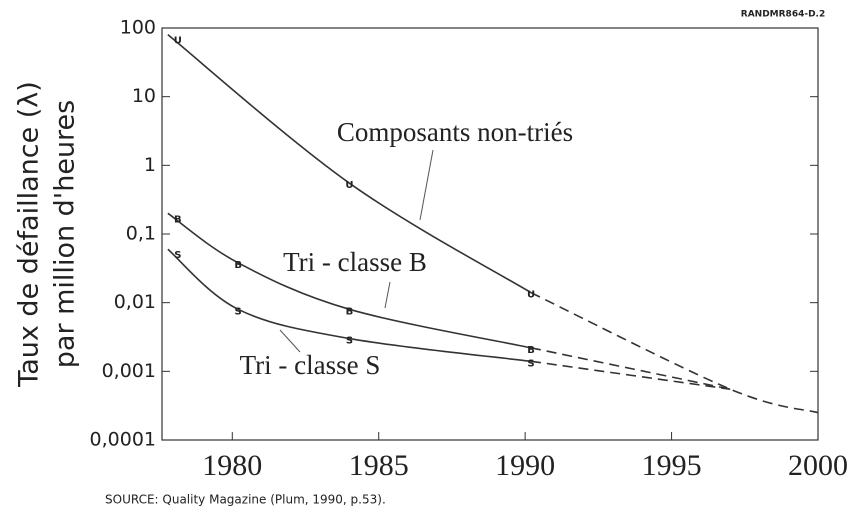 The image size is (851, 515). What do you see at coordinates (379, 465) in the screenshot?
I see `x-tick-label: 1985` at bounding box center [379, 465].